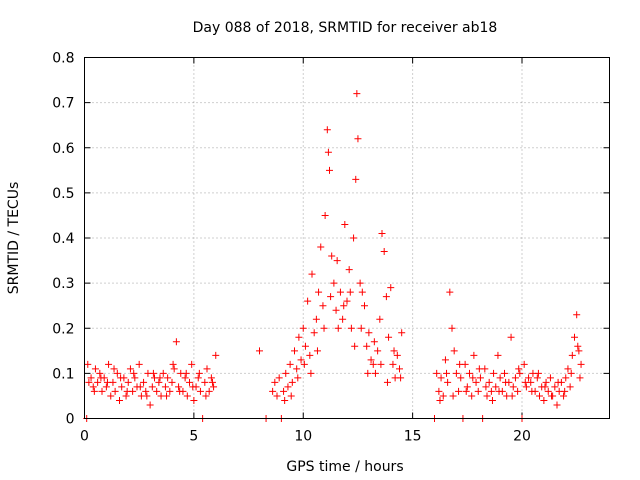 This screenshot has height=480, width=640. Describe the element at coordinates (413, 437) in the screenshot. I see `x-tick-label: 15` at that location.